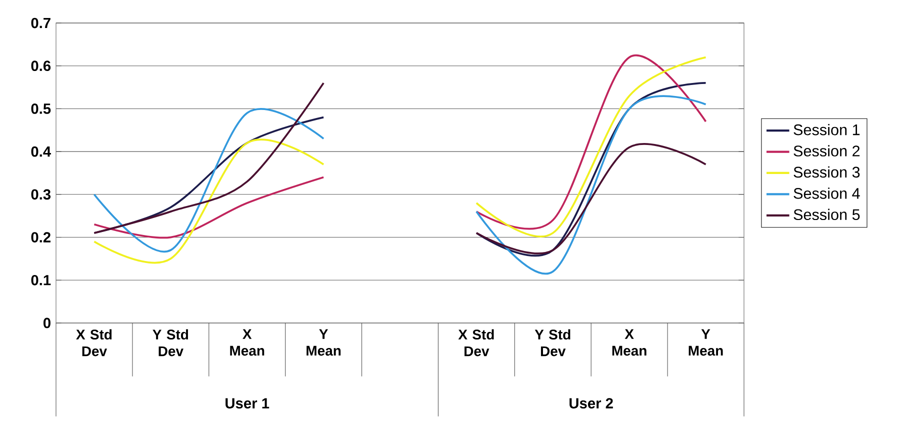 Image resolution: width=904 pixels, height=438 pixels. I want to click on legend-label: Session 3, so click(827, 172).